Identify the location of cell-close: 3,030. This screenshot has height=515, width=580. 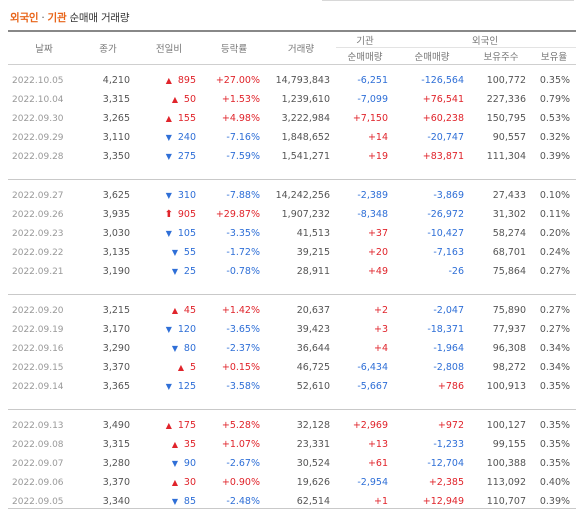
(116, 233).